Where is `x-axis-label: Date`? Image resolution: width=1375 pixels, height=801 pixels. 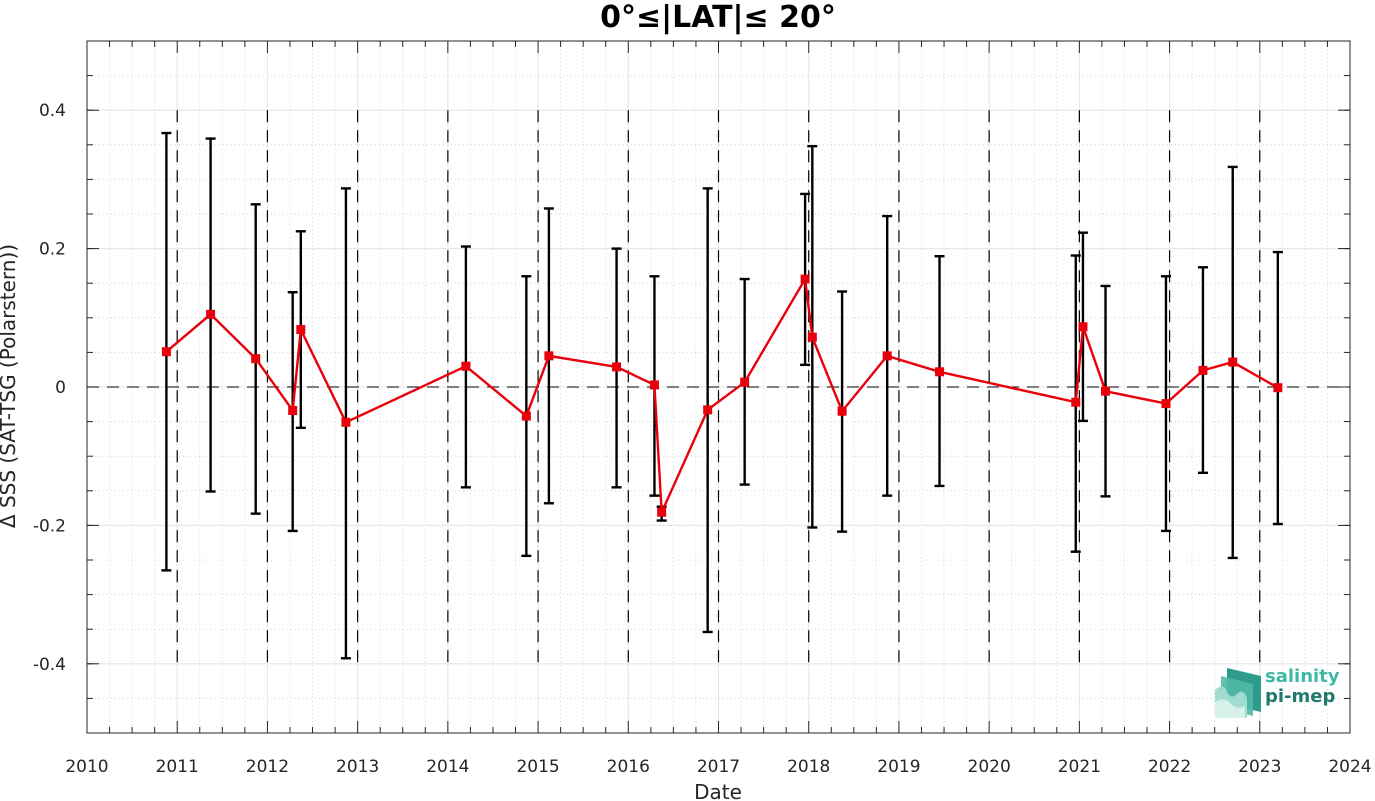
x-axis-label: Date is located at coordinates (718, 790).